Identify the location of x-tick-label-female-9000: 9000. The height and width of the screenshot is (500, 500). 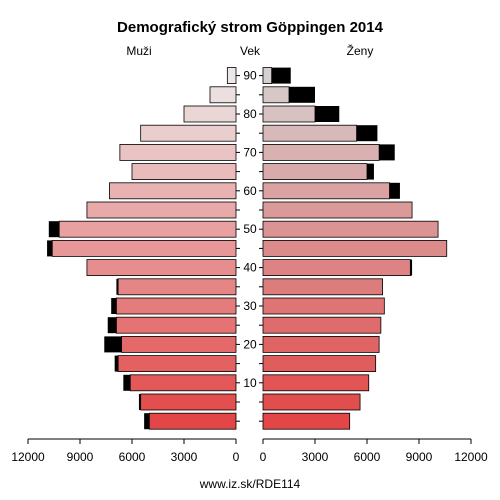
(419, 457).